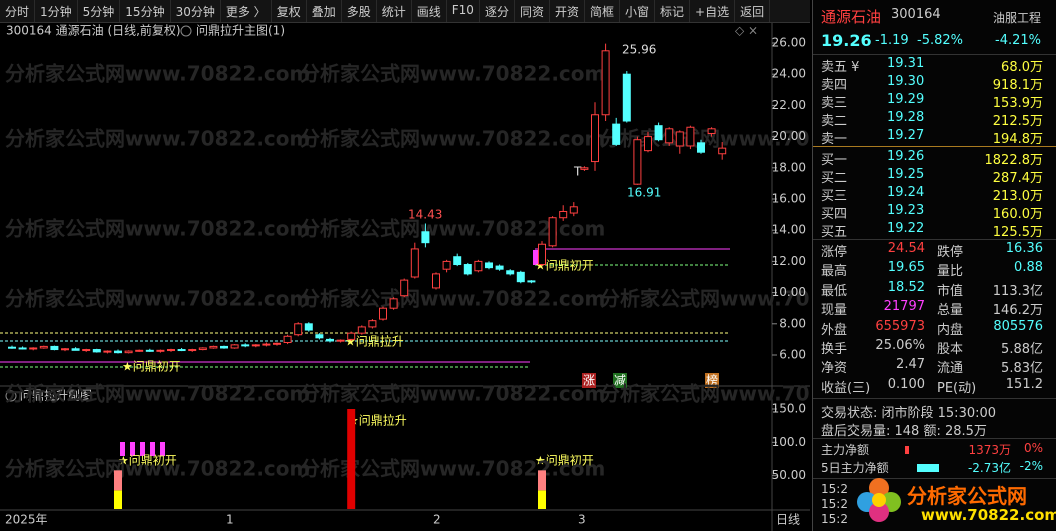 This screenshot has height=531, width=1056. Describe the element at coordinates (906, 228) in the screenshot. I see `level-price: 19.22` at that location.